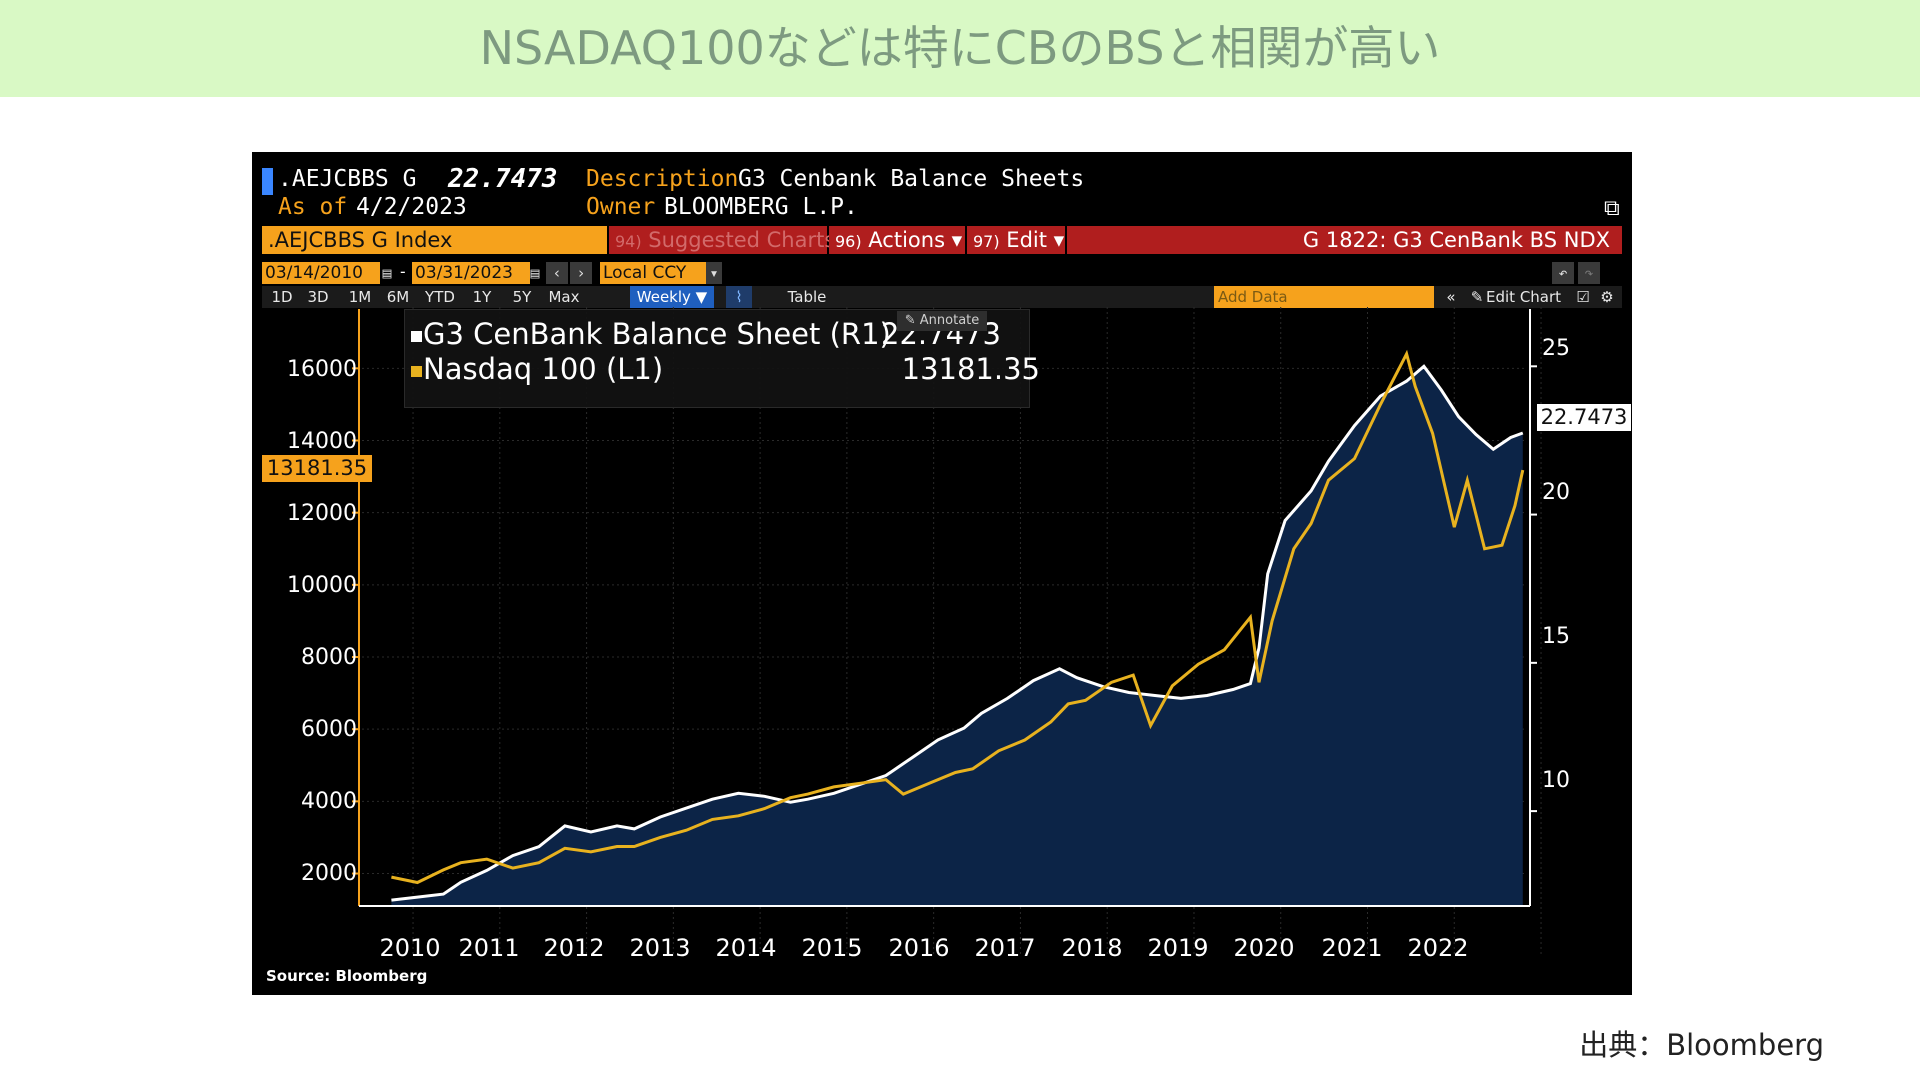 The image size is (1920, 1080). What do you see at coordinates (1556, 348) in the screenshot?
I see `y-right-tick: 25` at bounding box center [1556, 348].